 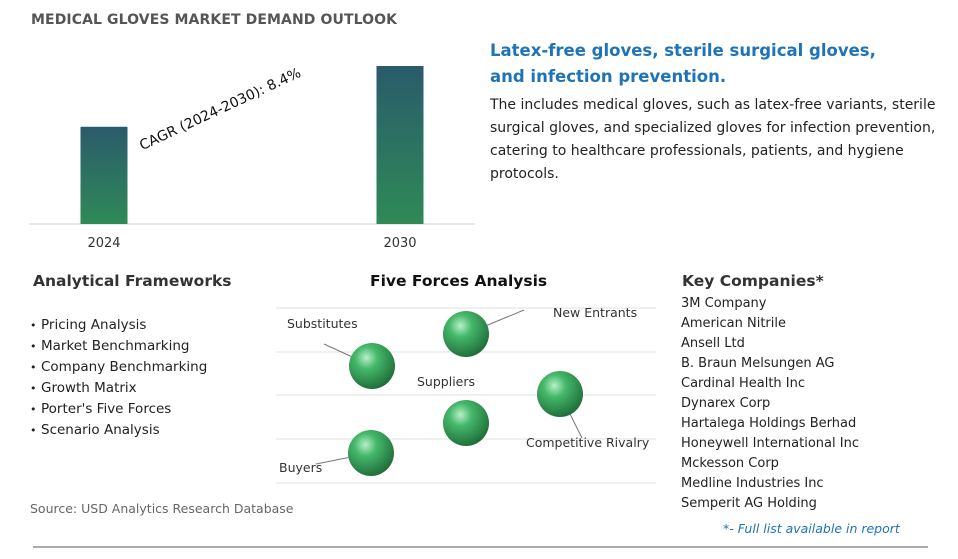 I want to click on page-title: MEDICAL GLOVES MARKET DEMAND OUTLOOK, so click(x=214, y=20).